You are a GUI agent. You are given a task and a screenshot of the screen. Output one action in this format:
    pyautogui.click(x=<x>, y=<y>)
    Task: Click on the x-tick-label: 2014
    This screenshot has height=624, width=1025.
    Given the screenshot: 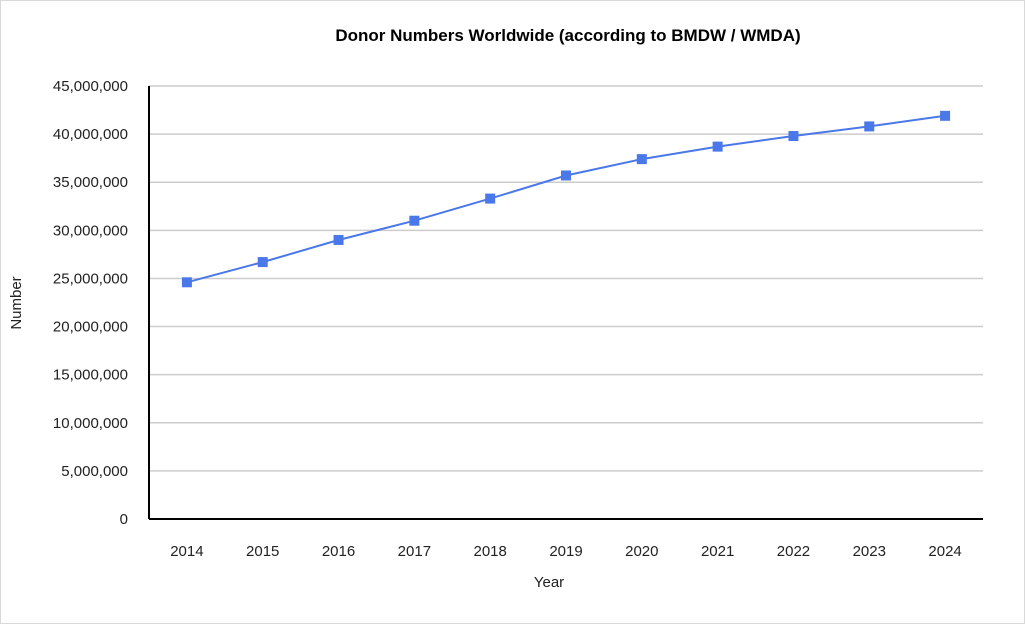 What is the action you would take?
    pyautogui.click(x=186, y=551)
    